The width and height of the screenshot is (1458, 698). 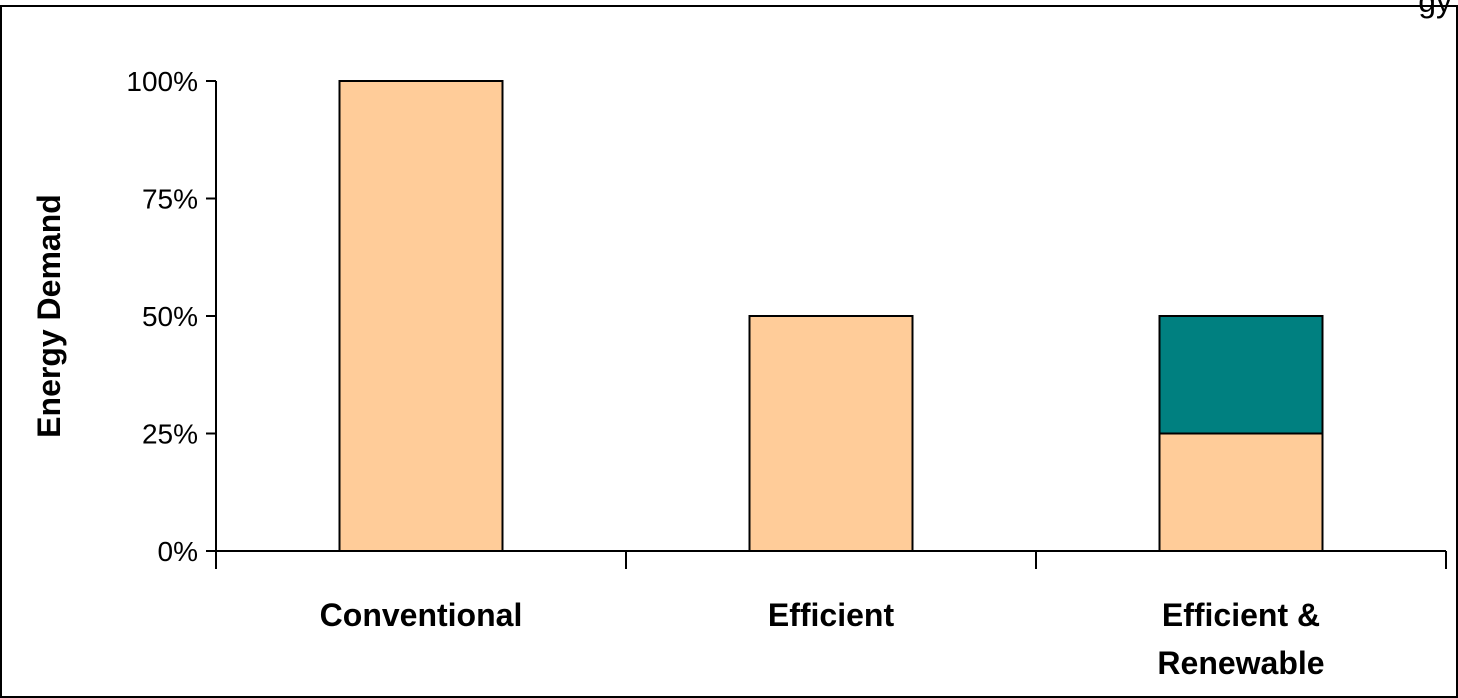 I want to click on y-tick-label: 0%, so click(x=178, y=551).